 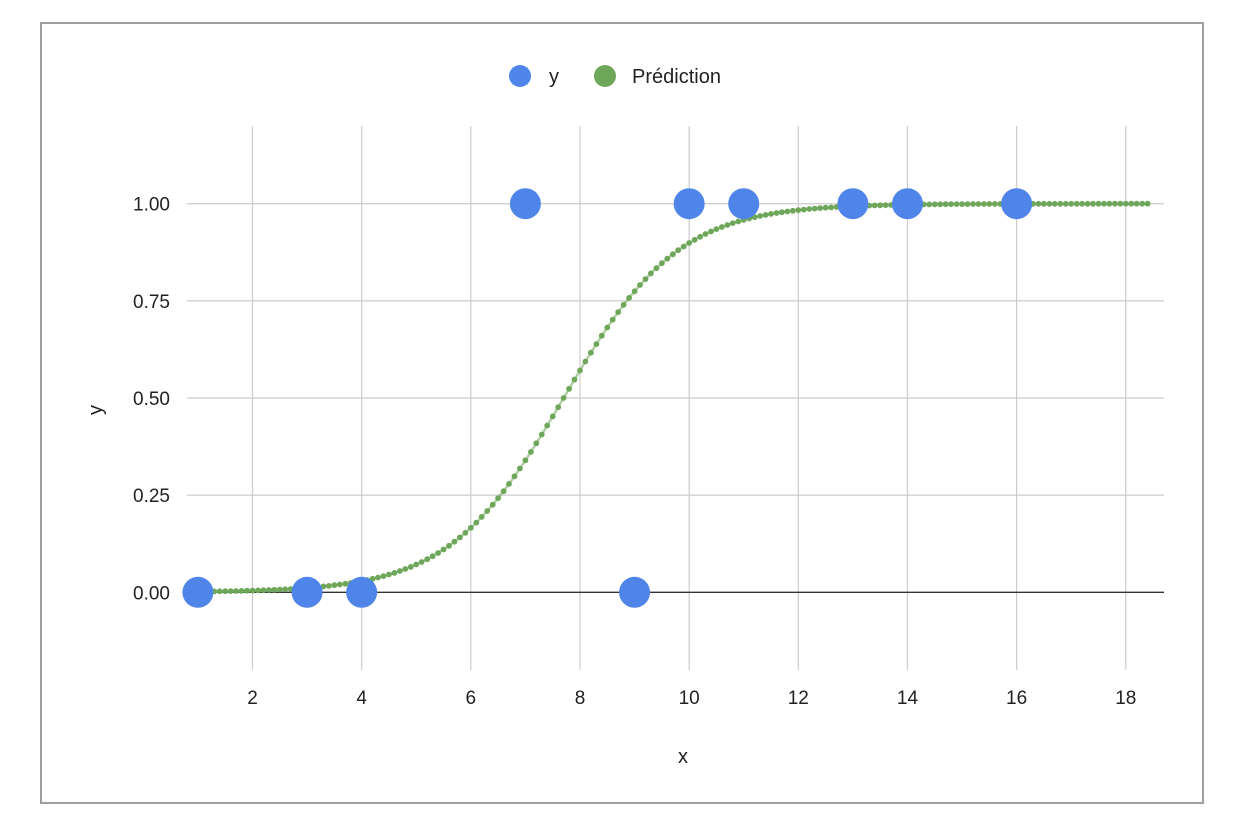 I want to click on x-axis-title: x, so click(x=683, y=757).